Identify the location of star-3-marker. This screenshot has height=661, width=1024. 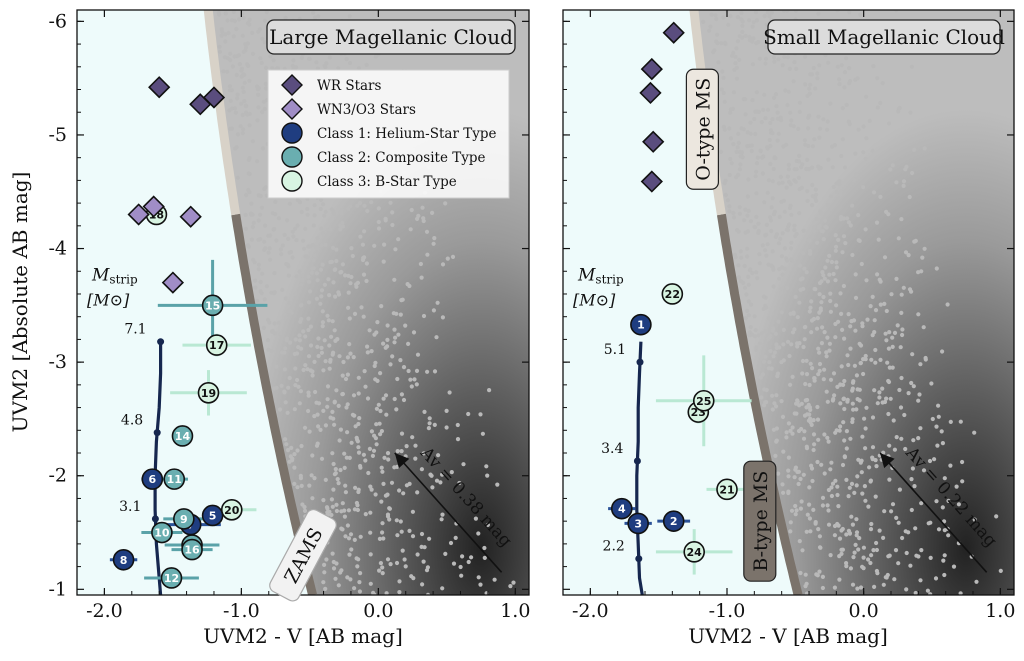
(638, 523).